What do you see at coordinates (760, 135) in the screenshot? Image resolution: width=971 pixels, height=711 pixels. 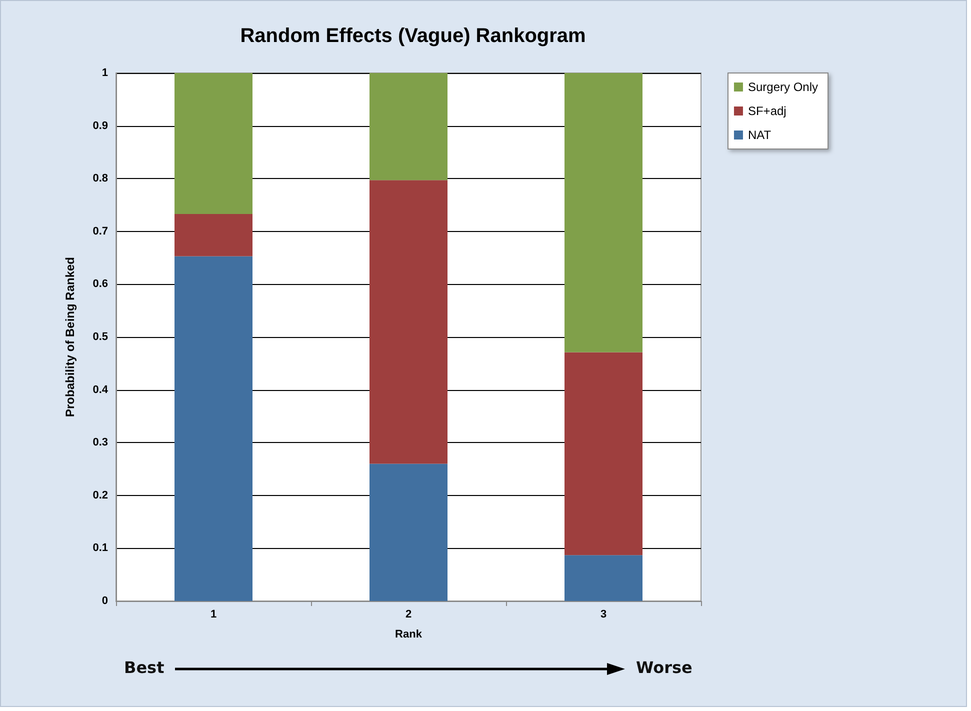 I see `legend-label: NAT` at bounding box center [760, 135].